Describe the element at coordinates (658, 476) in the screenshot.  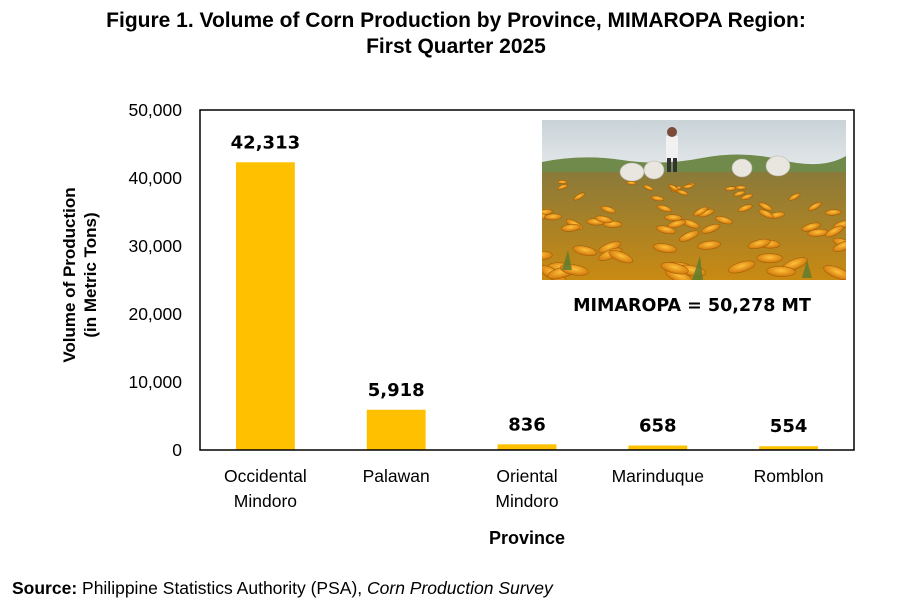
I see `x-tick-label: Marinduque` at that location.